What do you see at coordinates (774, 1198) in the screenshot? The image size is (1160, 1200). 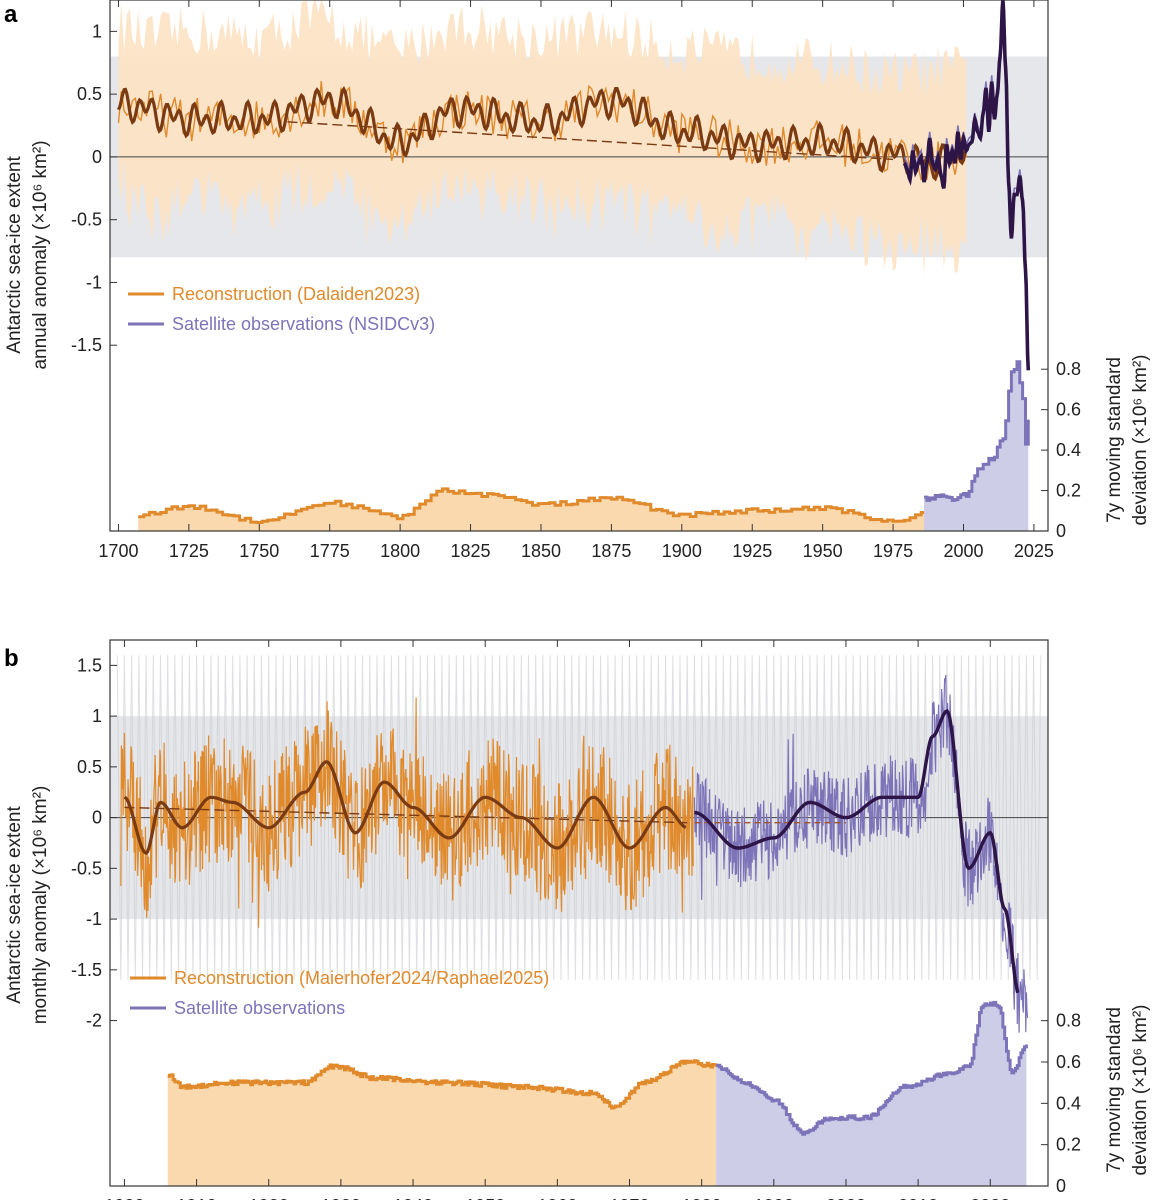 I see `x-tick-label: 1990` at bounding box center [774, 1198].